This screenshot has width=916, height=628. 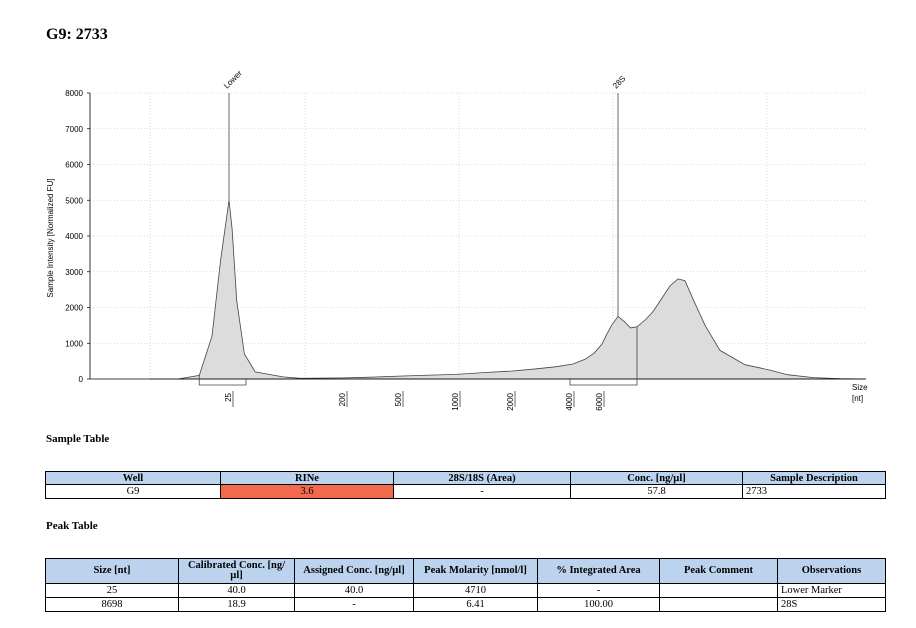 What do you see at coordinates (831, 571) in the screenshot?
I see `col-observations: Observations` at bounding box center [831, 571].